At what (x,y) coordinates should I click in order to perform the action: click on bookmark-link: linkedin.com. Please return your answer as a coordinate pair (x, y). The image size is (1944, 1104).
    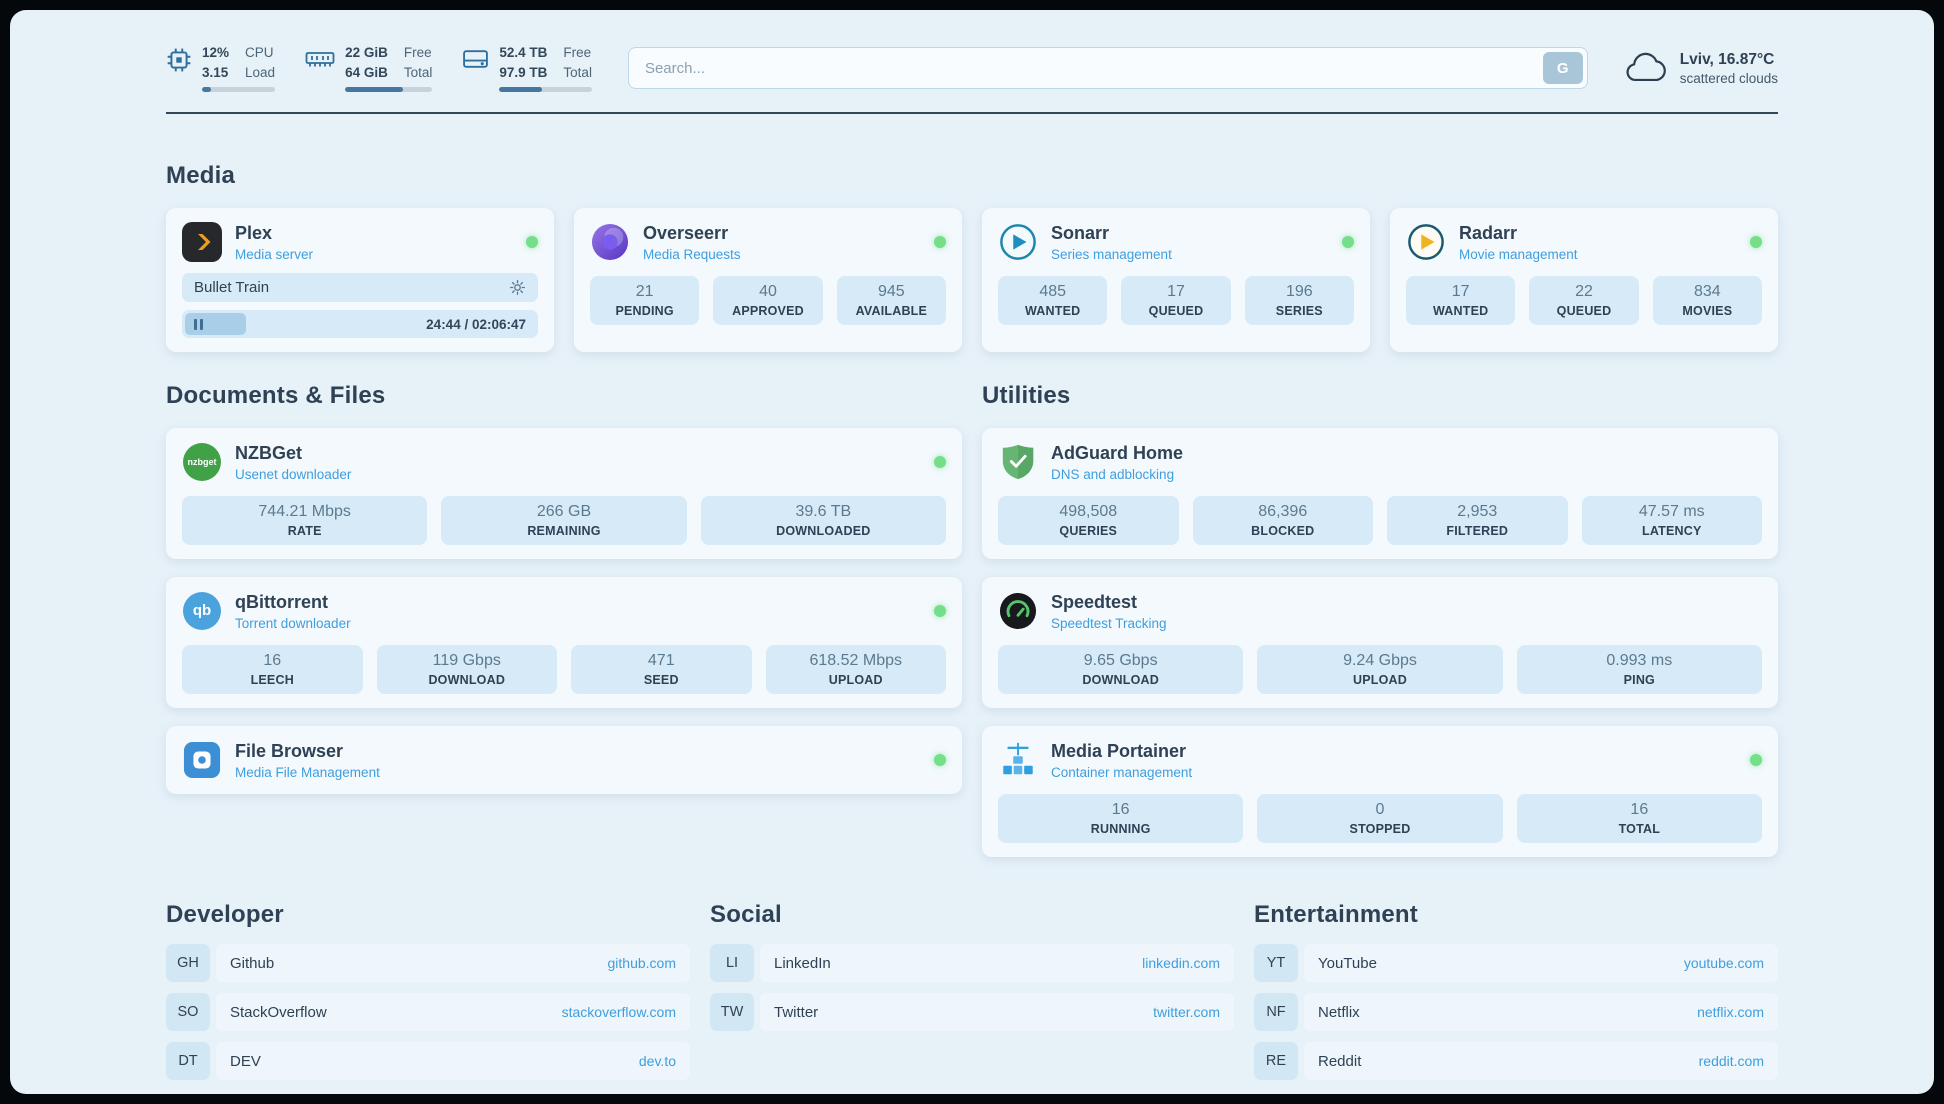
    Looking at the image, I should click on (1181, 963).